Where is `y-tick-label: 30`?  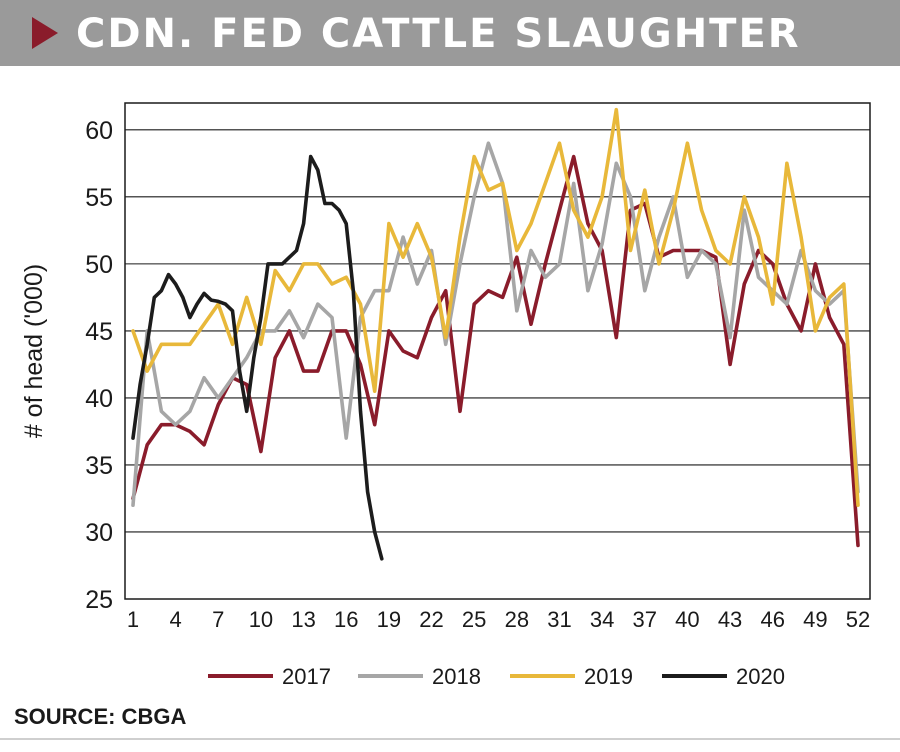
y-tick-label: 30 is located at coordinates (99, 533).